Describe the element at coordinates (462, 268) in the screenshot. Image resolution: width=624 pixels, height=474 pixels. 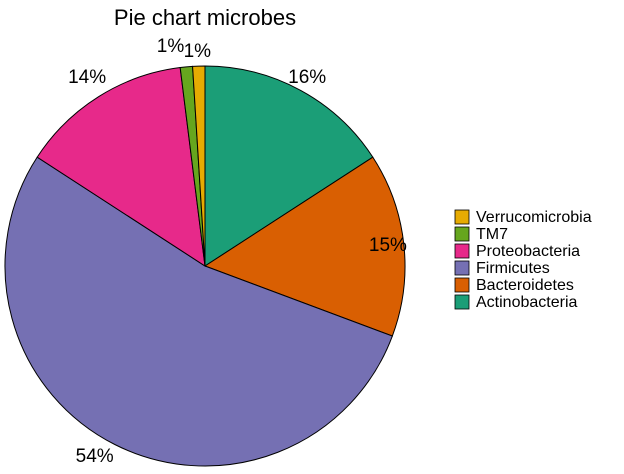
I see `legend-swatch-firmicutes` at that location.